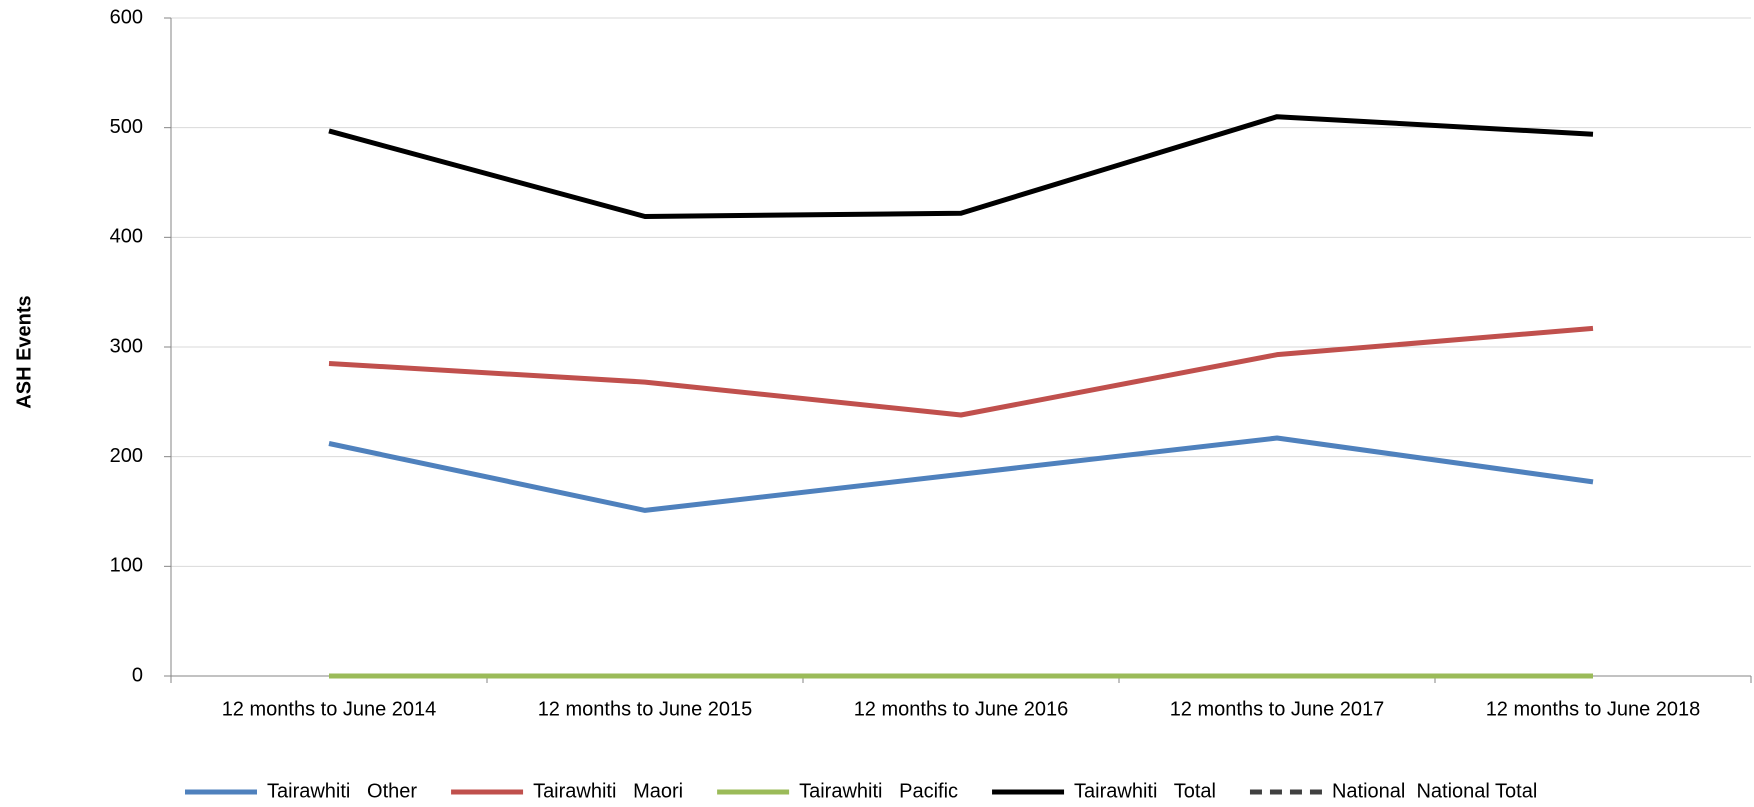 This screenshot has height=807, width=1754. Describe the element at coordinates (126, 17) in the screenshot. I see `y-tick-label: 600` at that location.